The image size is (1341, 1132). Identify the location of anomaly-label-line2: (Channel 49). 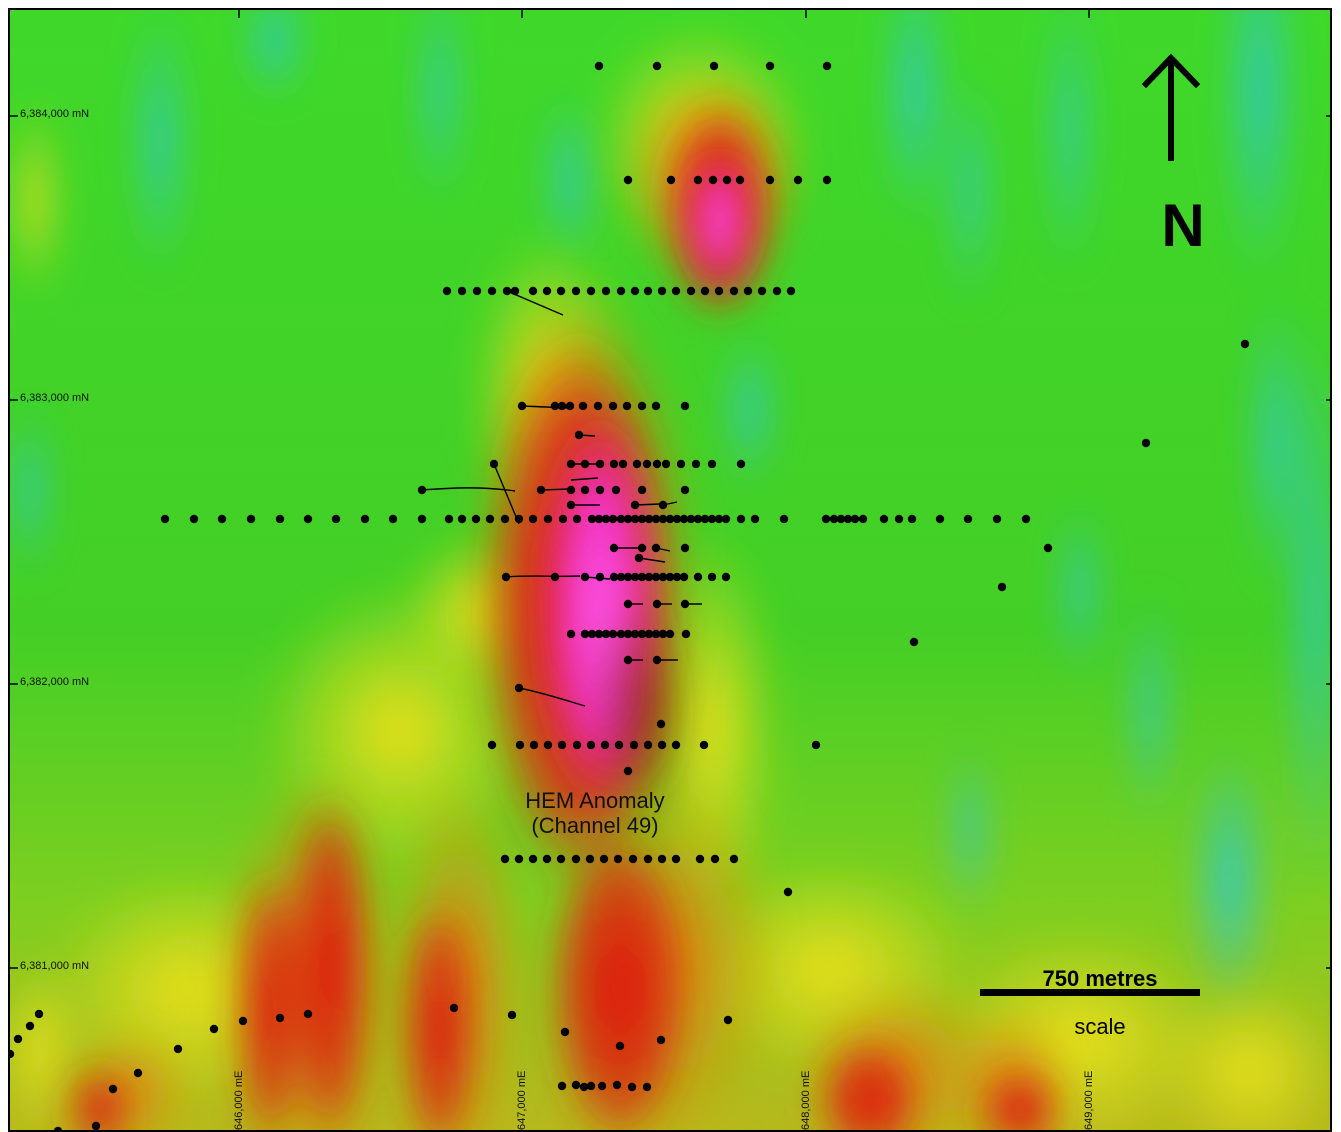
(595, 825).